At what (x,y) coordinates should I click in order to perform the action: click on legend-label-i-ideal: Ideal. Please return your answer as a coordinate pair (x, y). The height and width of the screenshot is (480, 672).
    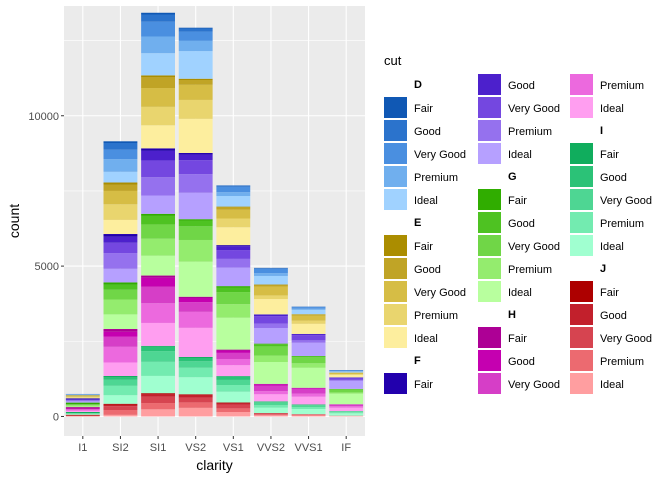
    Looking at the image, I should click on (612, 247).